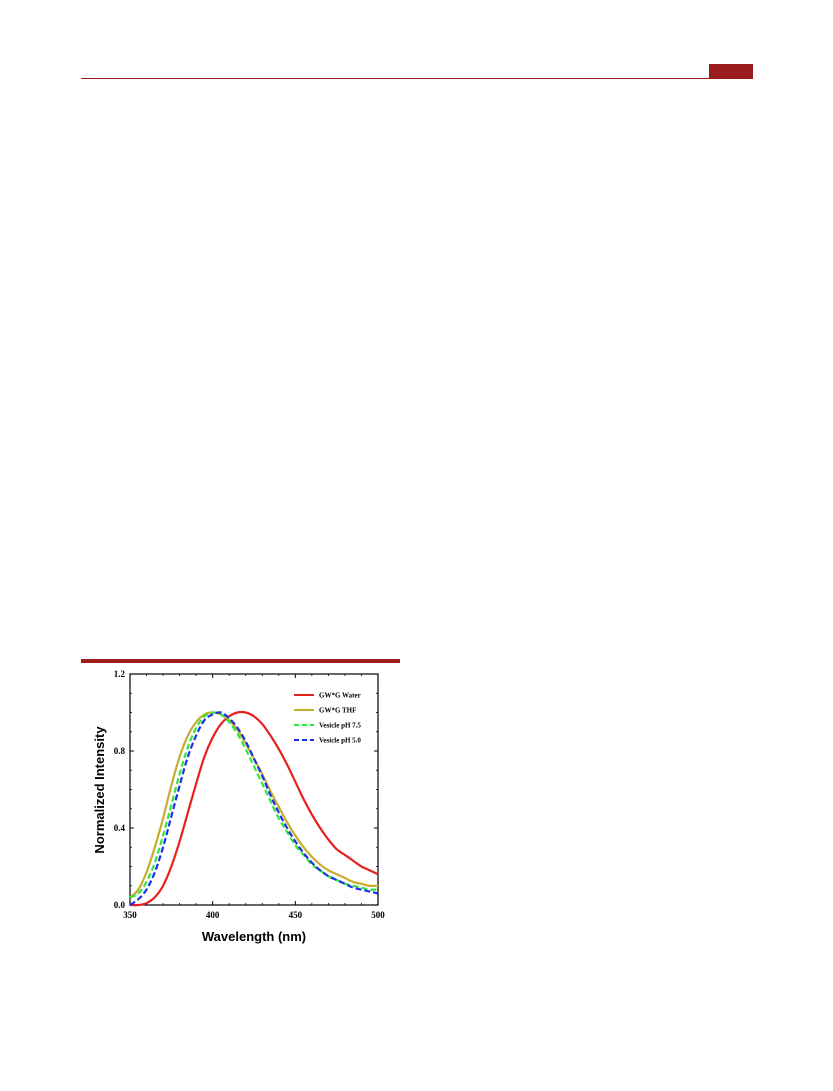  I want to click on legend-label: Vesicle pH 5.0, so click(340, 741).